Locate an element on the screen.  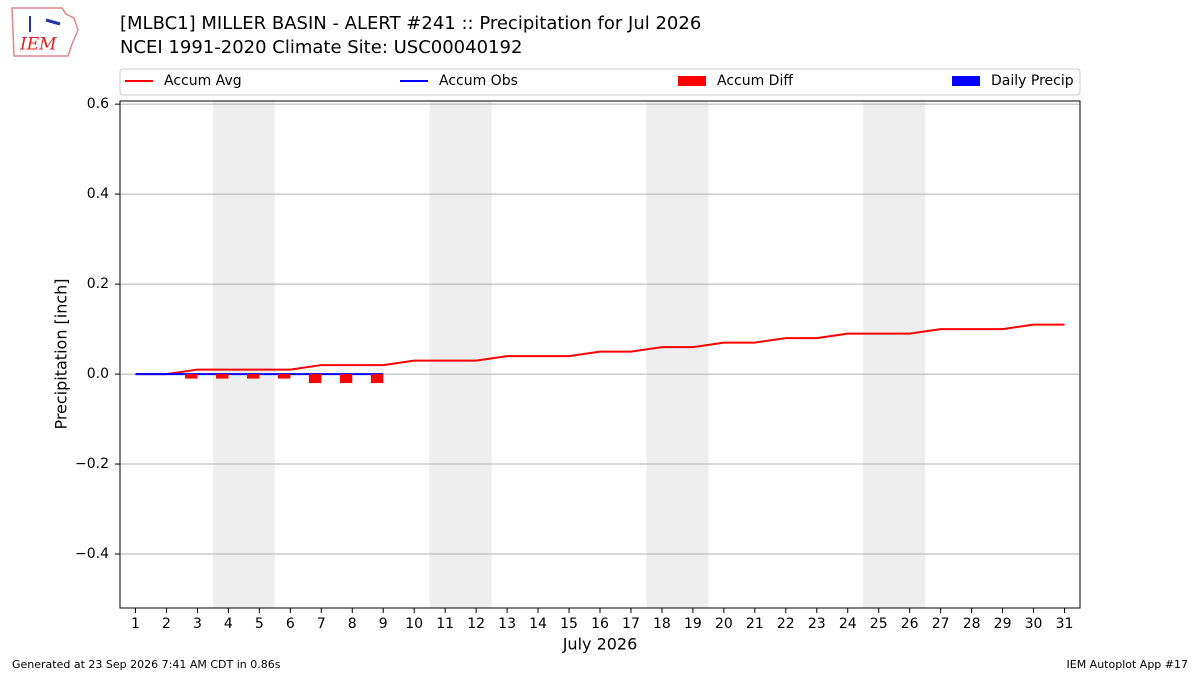
x-tick-label: 6 is located at coordinates (290, 624).